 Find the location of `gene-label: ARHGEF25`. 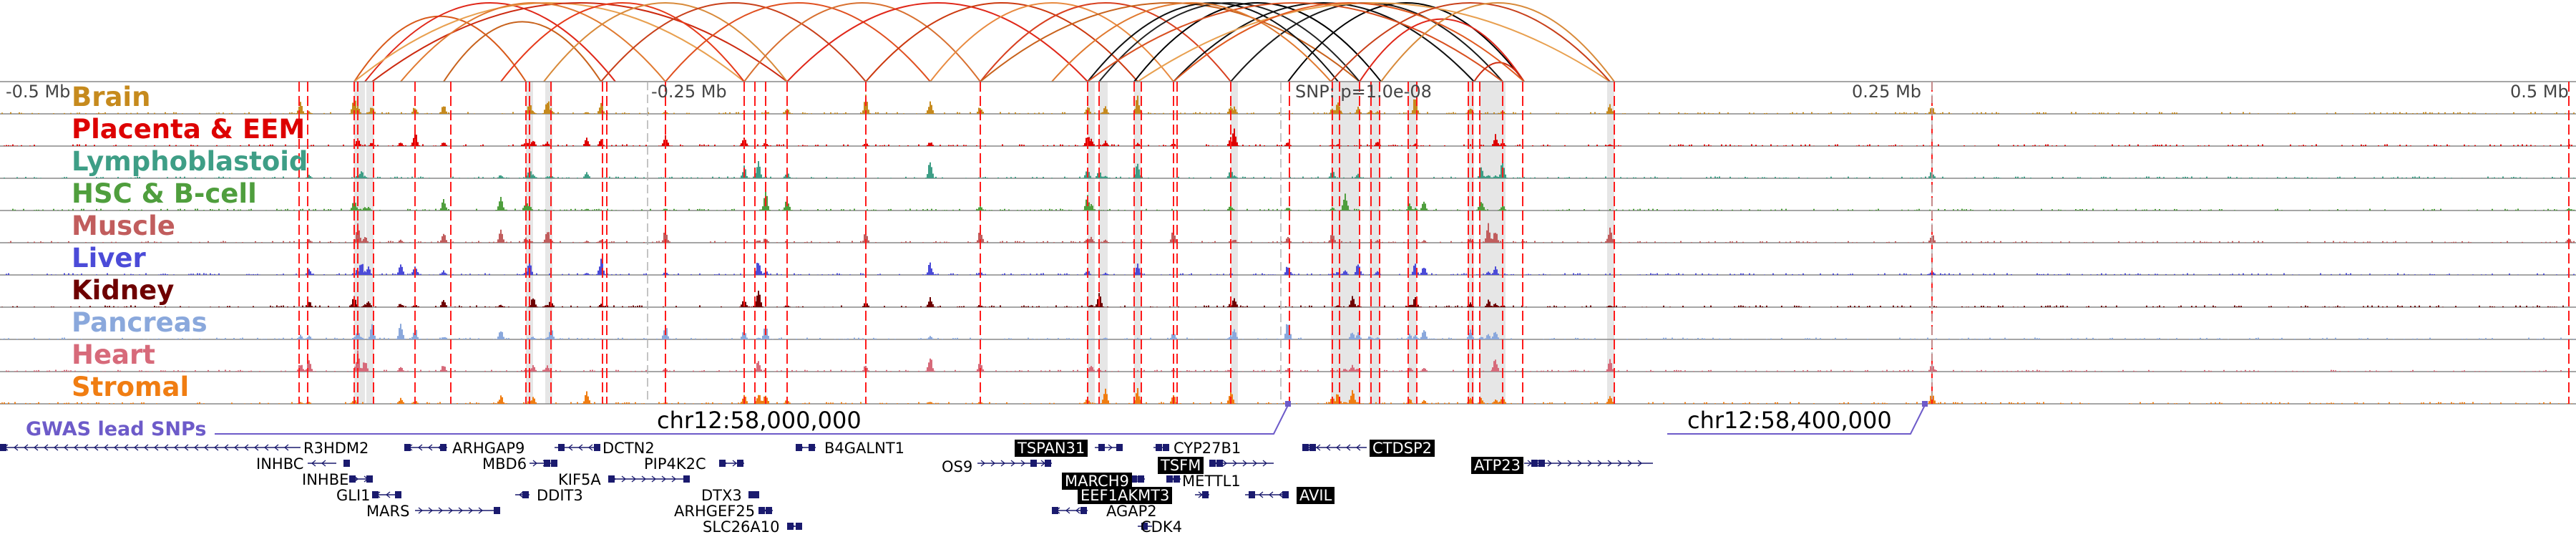

gene-label: ARHGEF25 is located at coordinates (715, 511).